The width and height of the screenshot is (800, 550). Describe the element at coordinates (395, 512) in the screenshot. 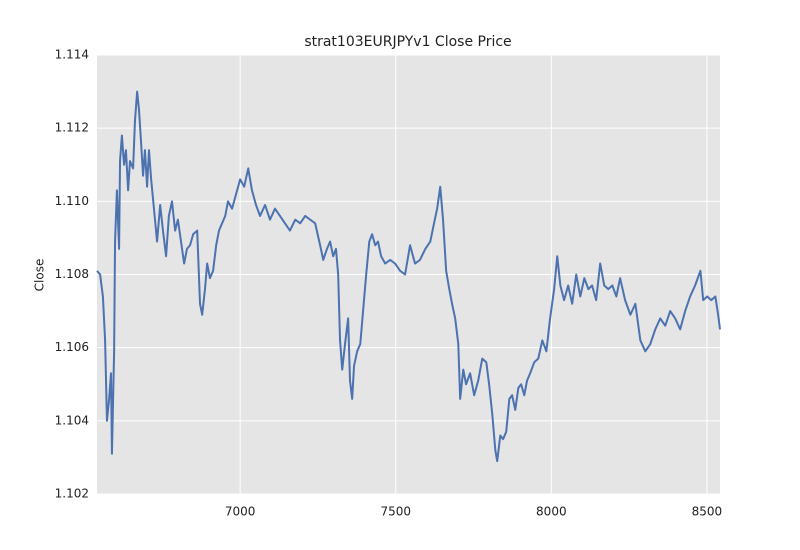

I see `x-tick-label: 7500` at that location.